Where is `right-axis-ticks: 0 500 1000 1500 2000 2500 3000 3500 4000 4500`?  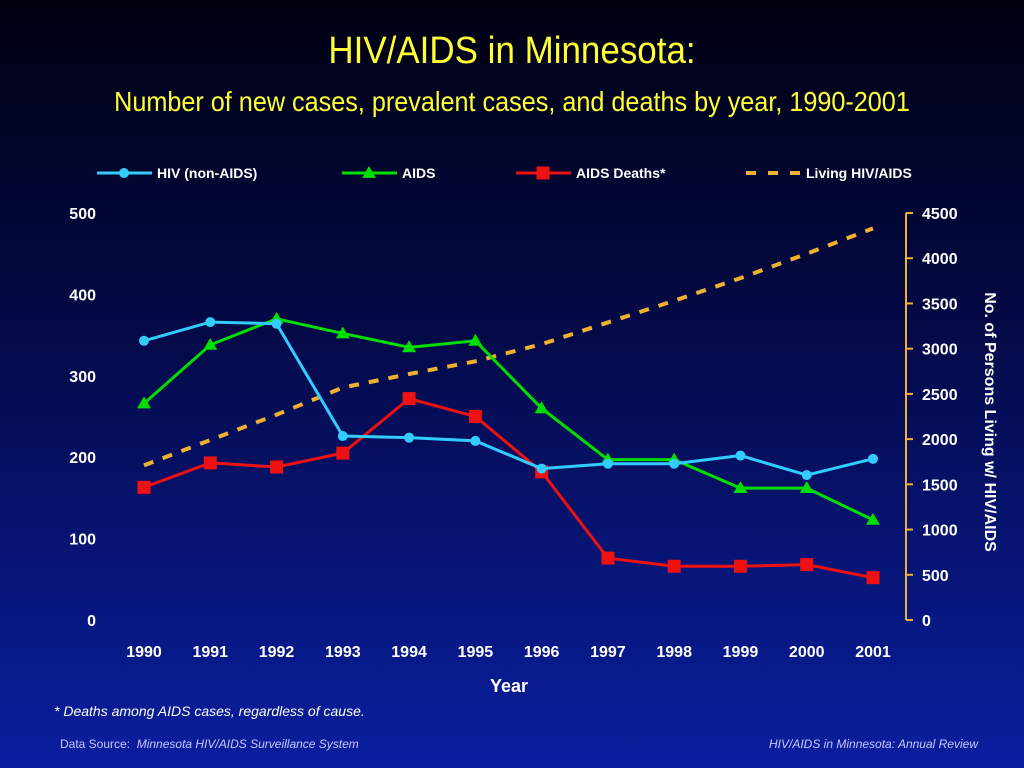 right-axis-ticks: 0 500 1000 1500 2000 2500 3000 3500 4000 4500 is located at coordinates (932, 418).